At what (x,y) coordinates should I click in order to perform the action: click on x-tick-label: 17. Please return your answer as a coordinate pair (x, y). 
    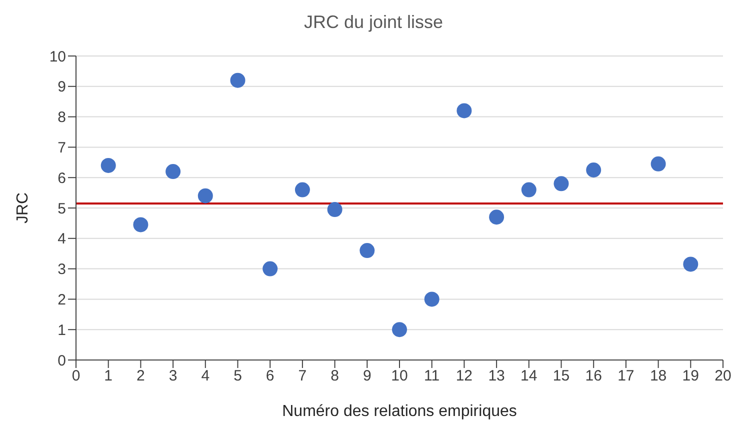
    Looking at the image, I should click on (626, 376).